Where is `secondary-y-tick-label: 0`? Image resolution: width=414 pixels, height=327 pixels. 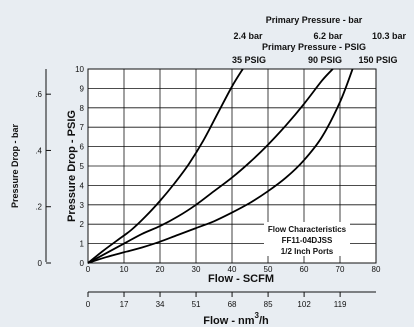 secondary-y-tick-label: 0 is located at coordinates (40, 263).